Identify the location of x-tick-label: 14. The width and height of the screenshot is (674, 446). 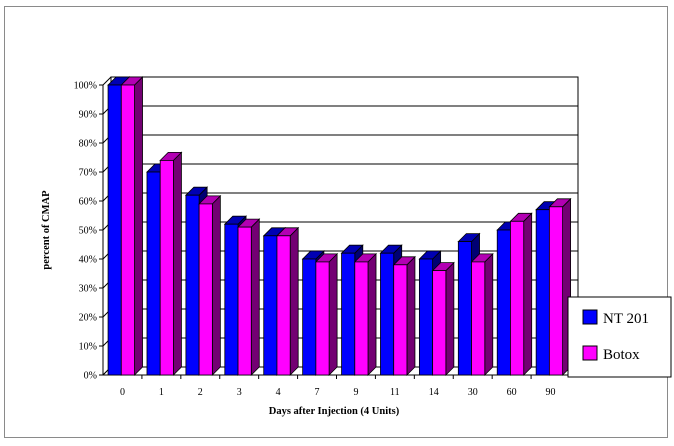
(434, 392).